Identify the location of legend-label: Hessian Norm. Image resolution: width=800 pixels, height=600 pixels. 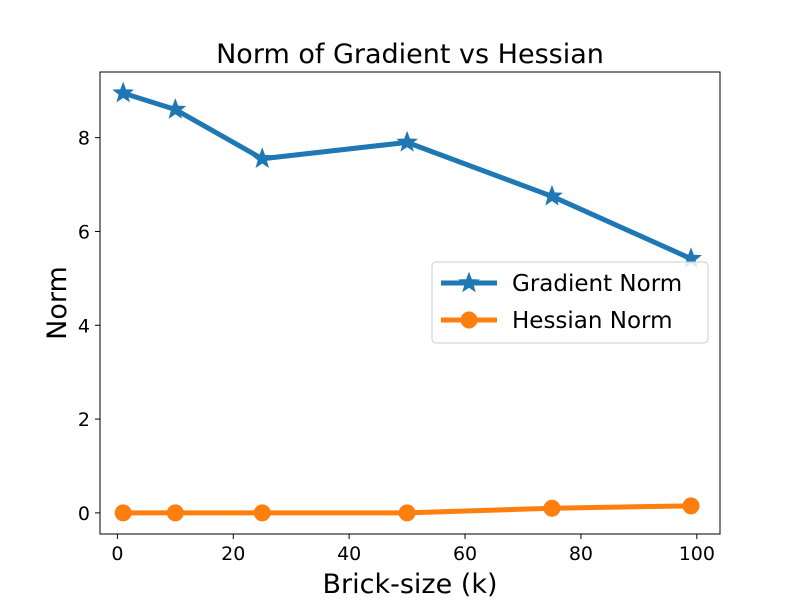
(592, 321).